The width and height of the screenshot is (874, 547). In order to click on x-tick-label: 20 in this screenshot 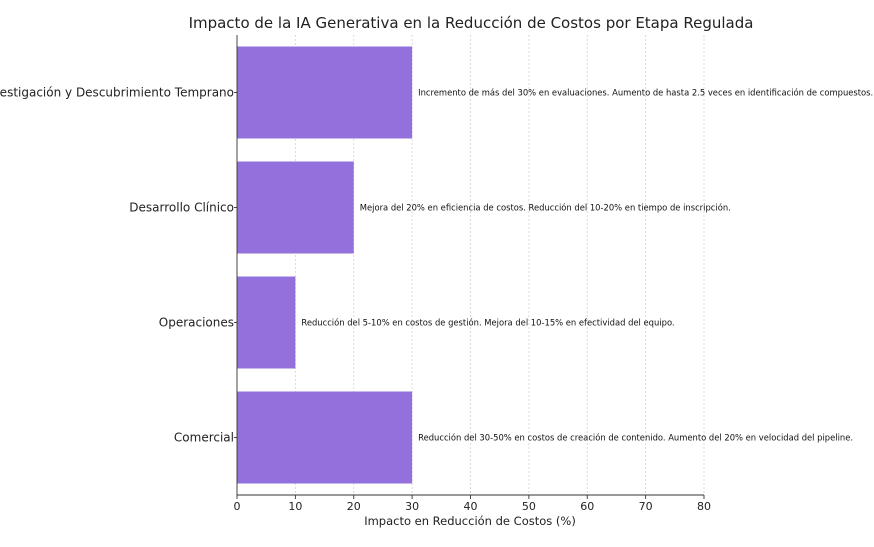, I will do `click(354, 506)`.